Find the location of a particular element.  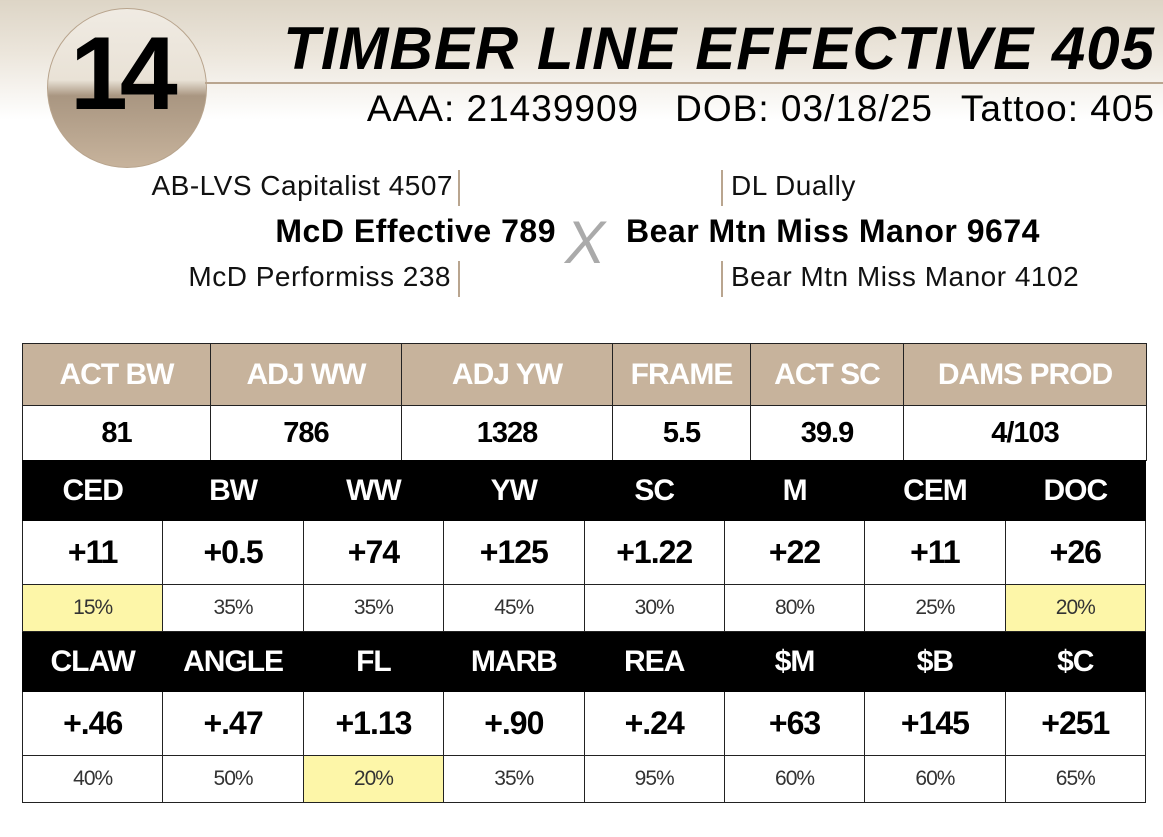

perf-header: DAMS PROD is located at coordinates (1025, 374).